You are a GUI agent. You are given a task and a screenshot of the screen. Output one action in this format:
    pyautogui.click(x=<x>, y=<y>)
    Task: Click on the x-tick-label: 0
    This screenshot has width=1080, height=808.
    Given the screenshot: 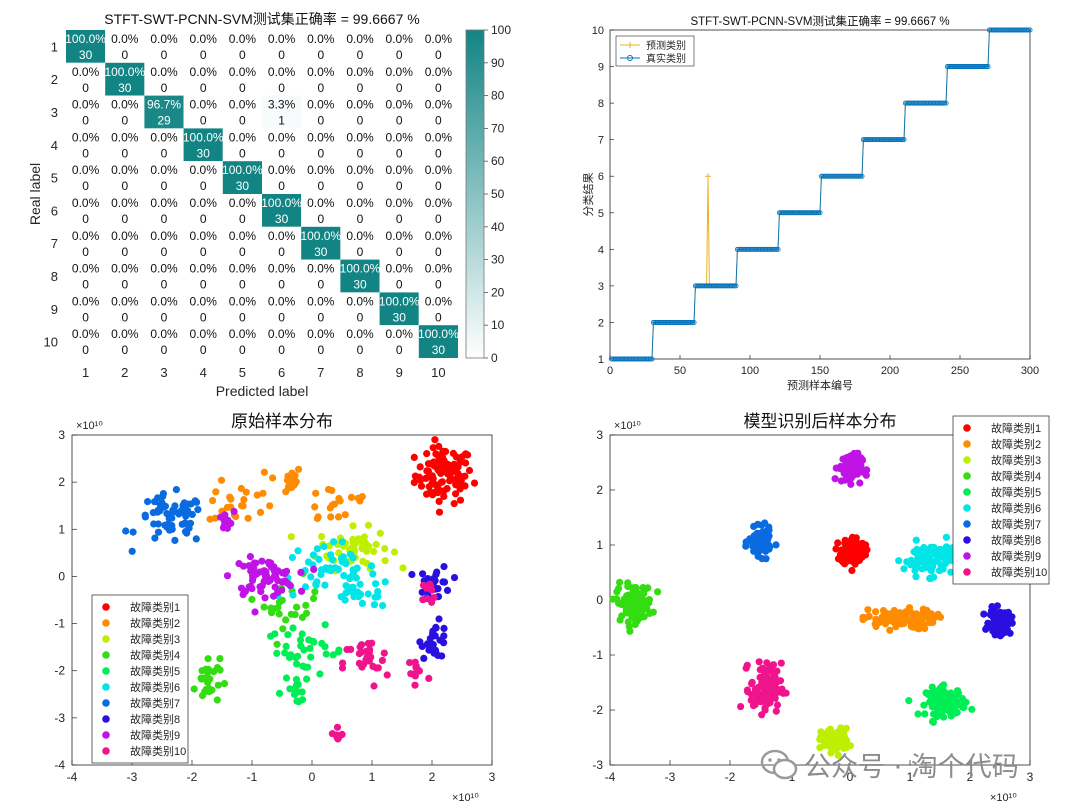 What is the action you would take?
    pyautogui.click(x=312, y=777)
    